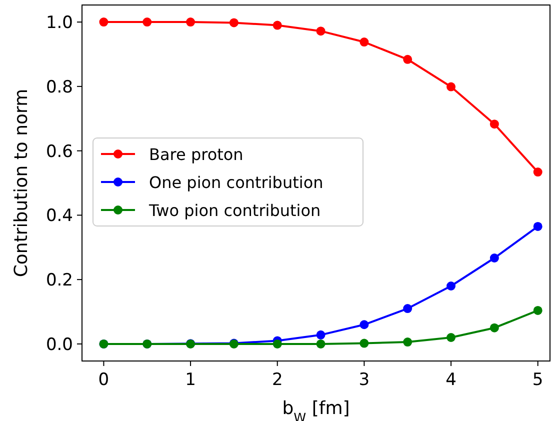 This screenshot has height=421, width=552. Describe the element at coordinates (277, 380) in the screenshot. I see `x-tick-label: 2` at that location.